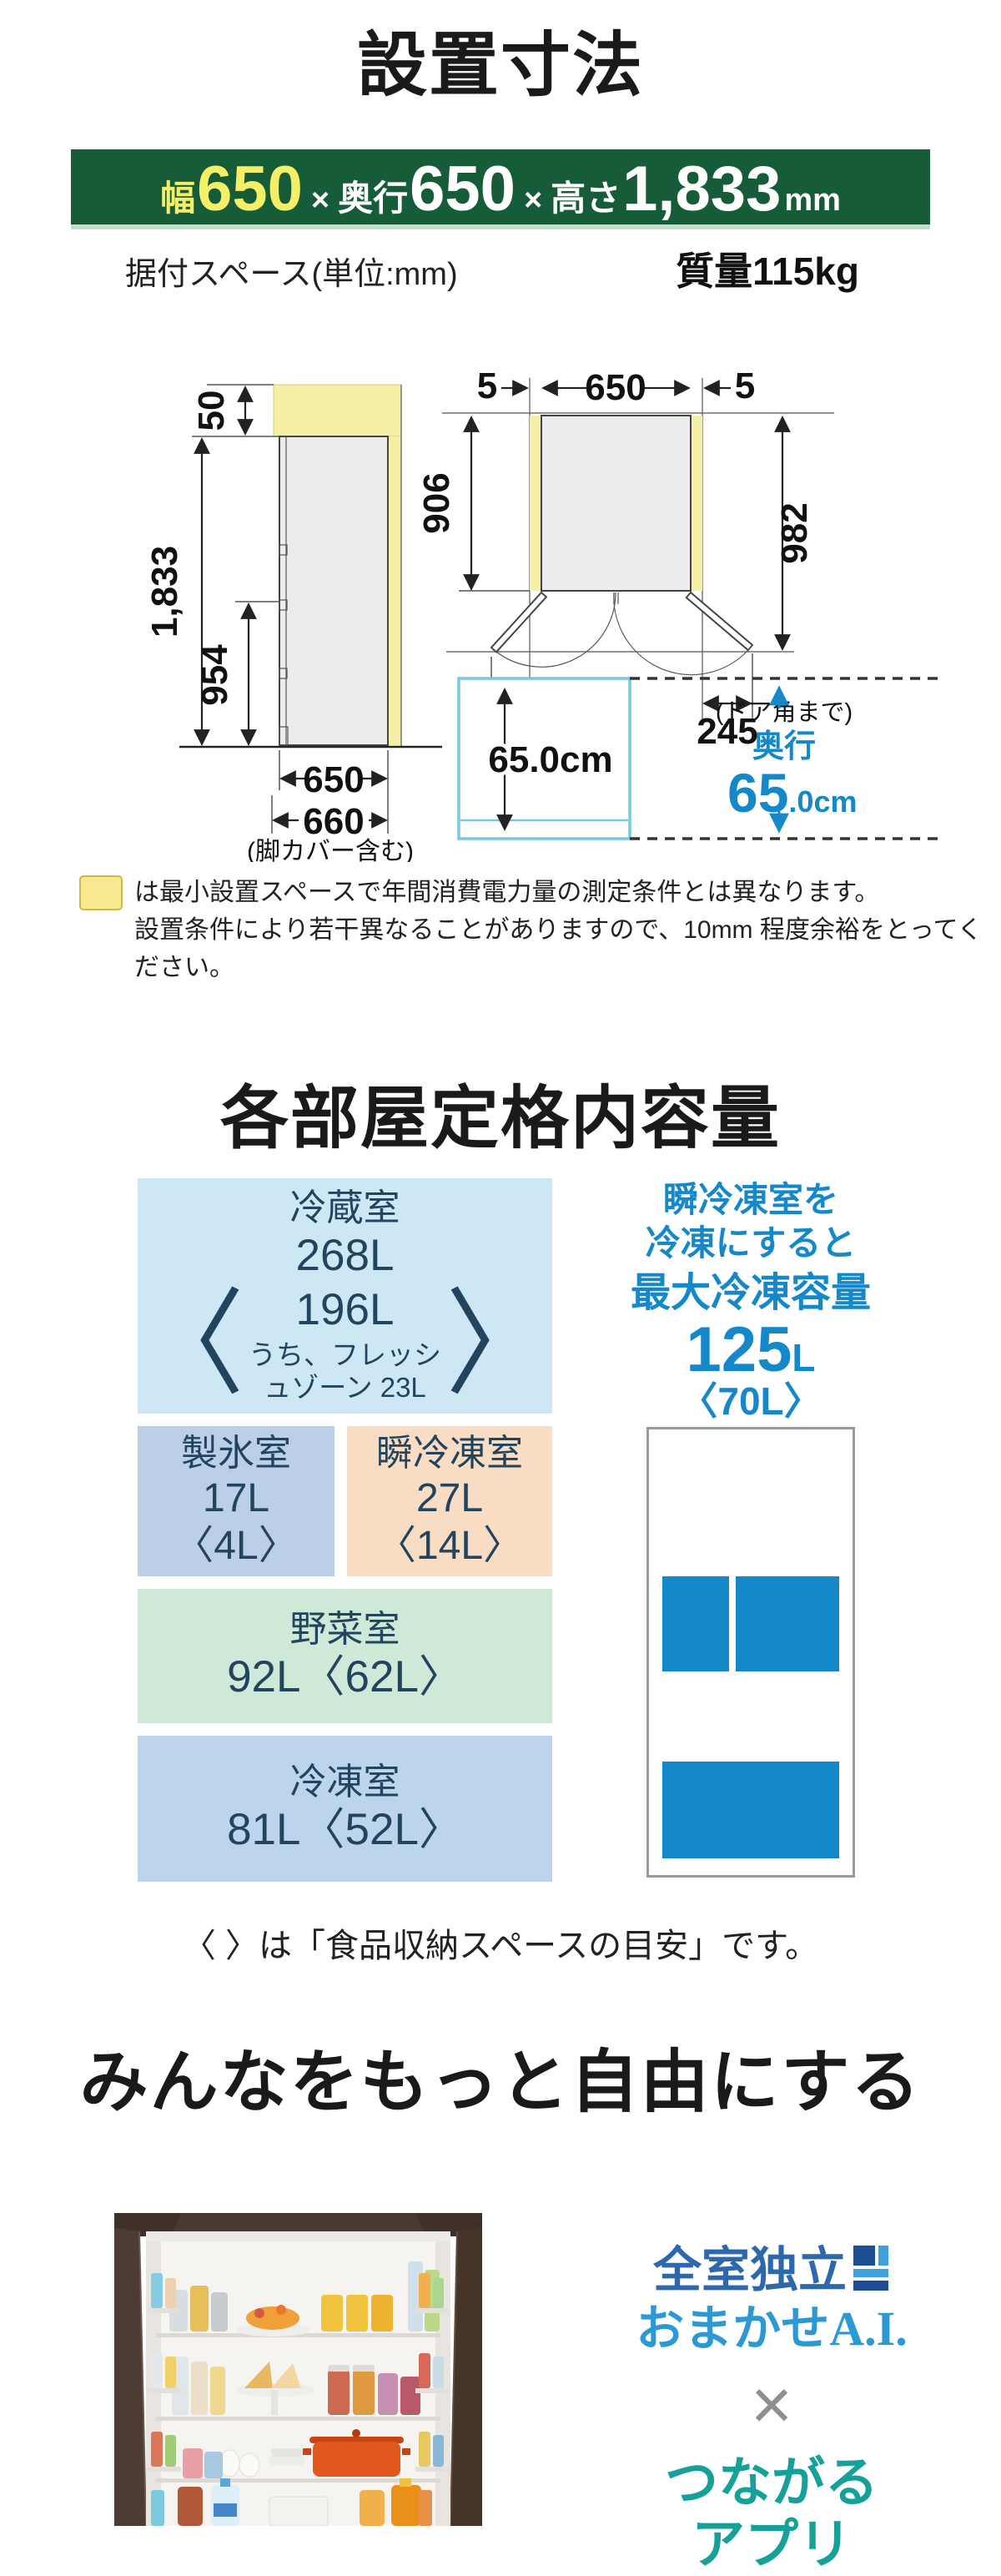 The height and width of the screenshot is (2576, 1001). What do you see at coordinates (449, 1454) in the screenshot?
I see `room-quick-name: 瞬冷凍室` at bounding box center [449, 1454].